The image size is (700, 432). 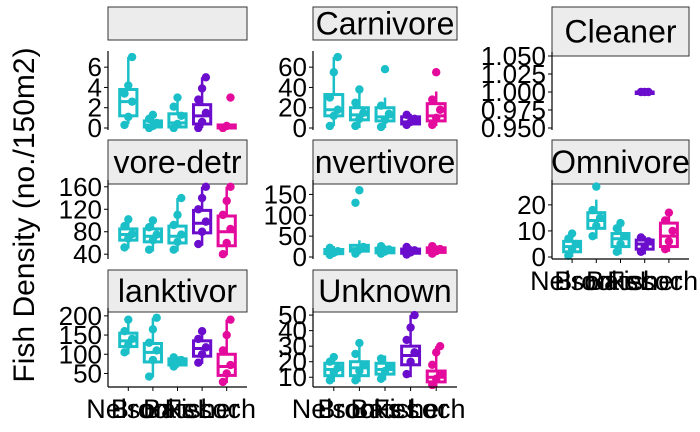 What do you see at coordinates (513, 74) in the screenshot?
I see `y-tick-label: 1.025` at bounding box center [513, 74].